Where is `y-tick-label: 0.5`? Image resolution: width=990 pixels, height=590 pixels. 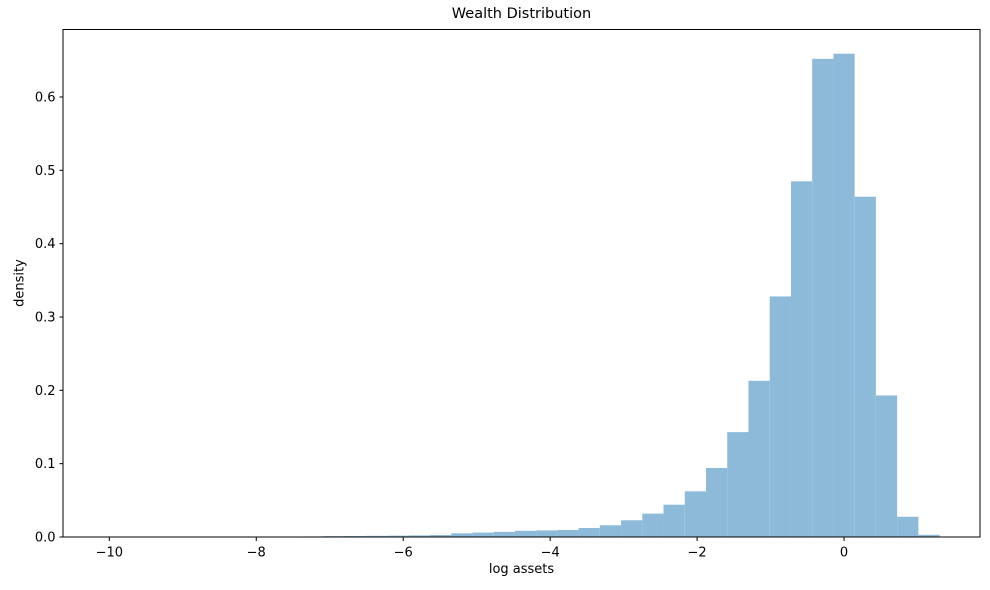 y-tick-label: 0.5 is located at coordinates (45, 171).